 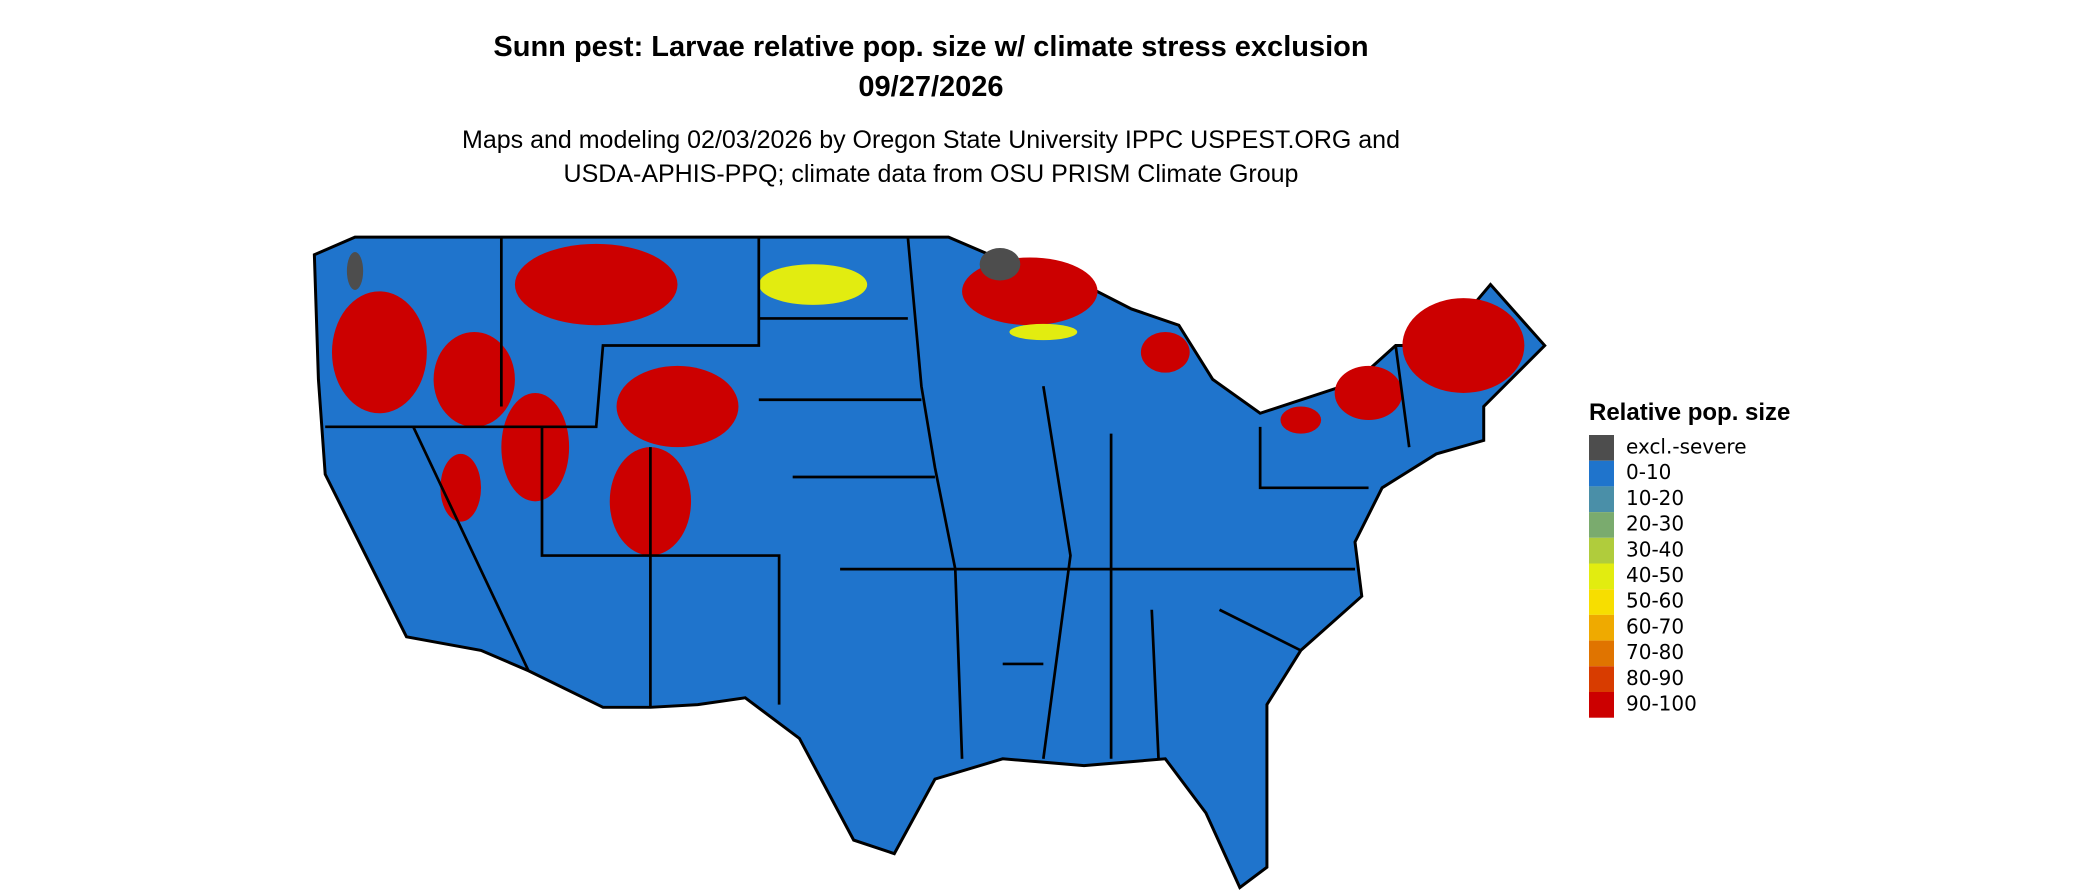 I want to click on legend-label: 70-80, so click(x=1655, y=652).